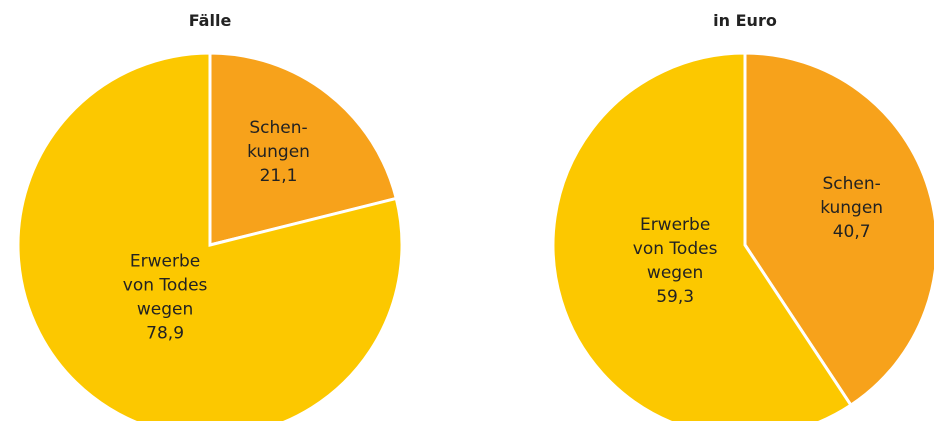  I want to click on pie-slice, so click(303, 149).